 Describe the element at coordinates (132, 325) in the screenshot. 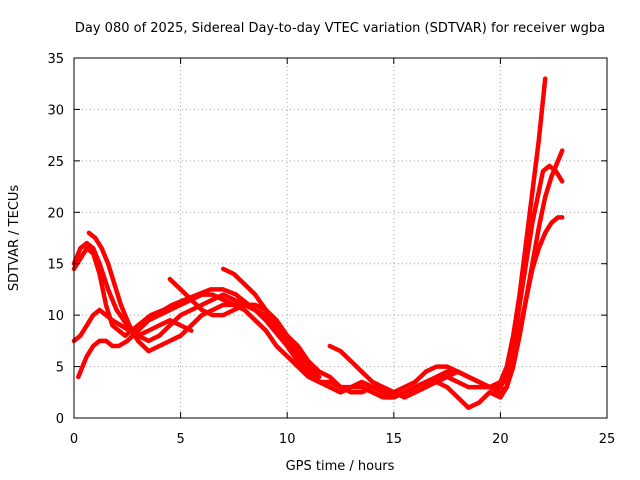

I see `series-sat-e` at that location.